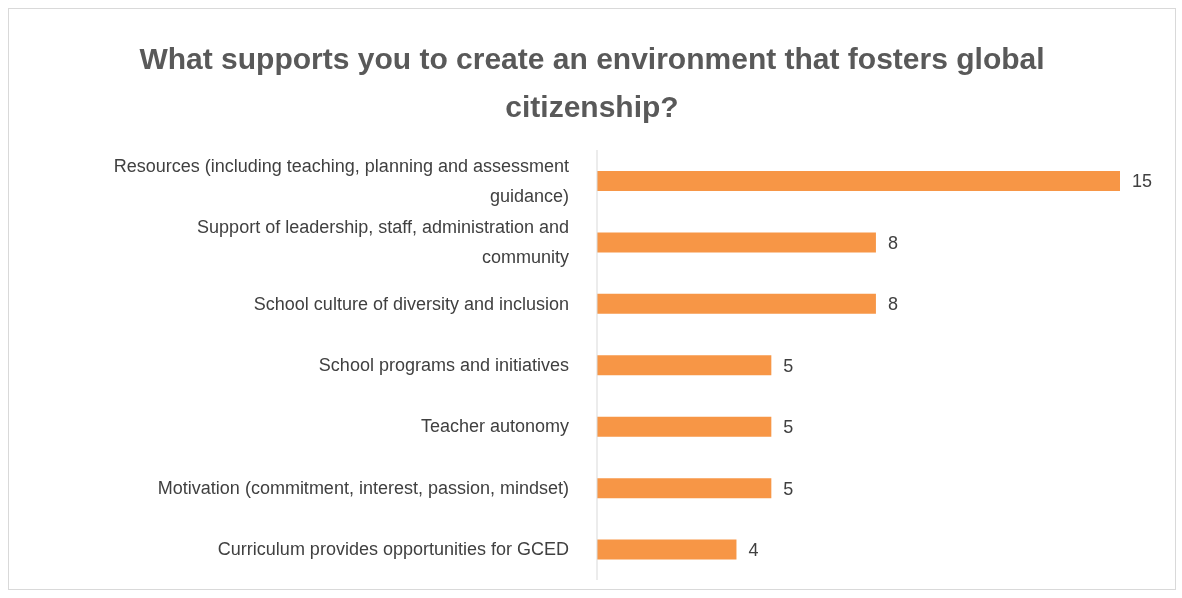 Image resolution: width=1182 pixels, height=598 pixels. I want to click on y-tick-label: Curriculum provides opportunities for GCED, so click(393, 549).